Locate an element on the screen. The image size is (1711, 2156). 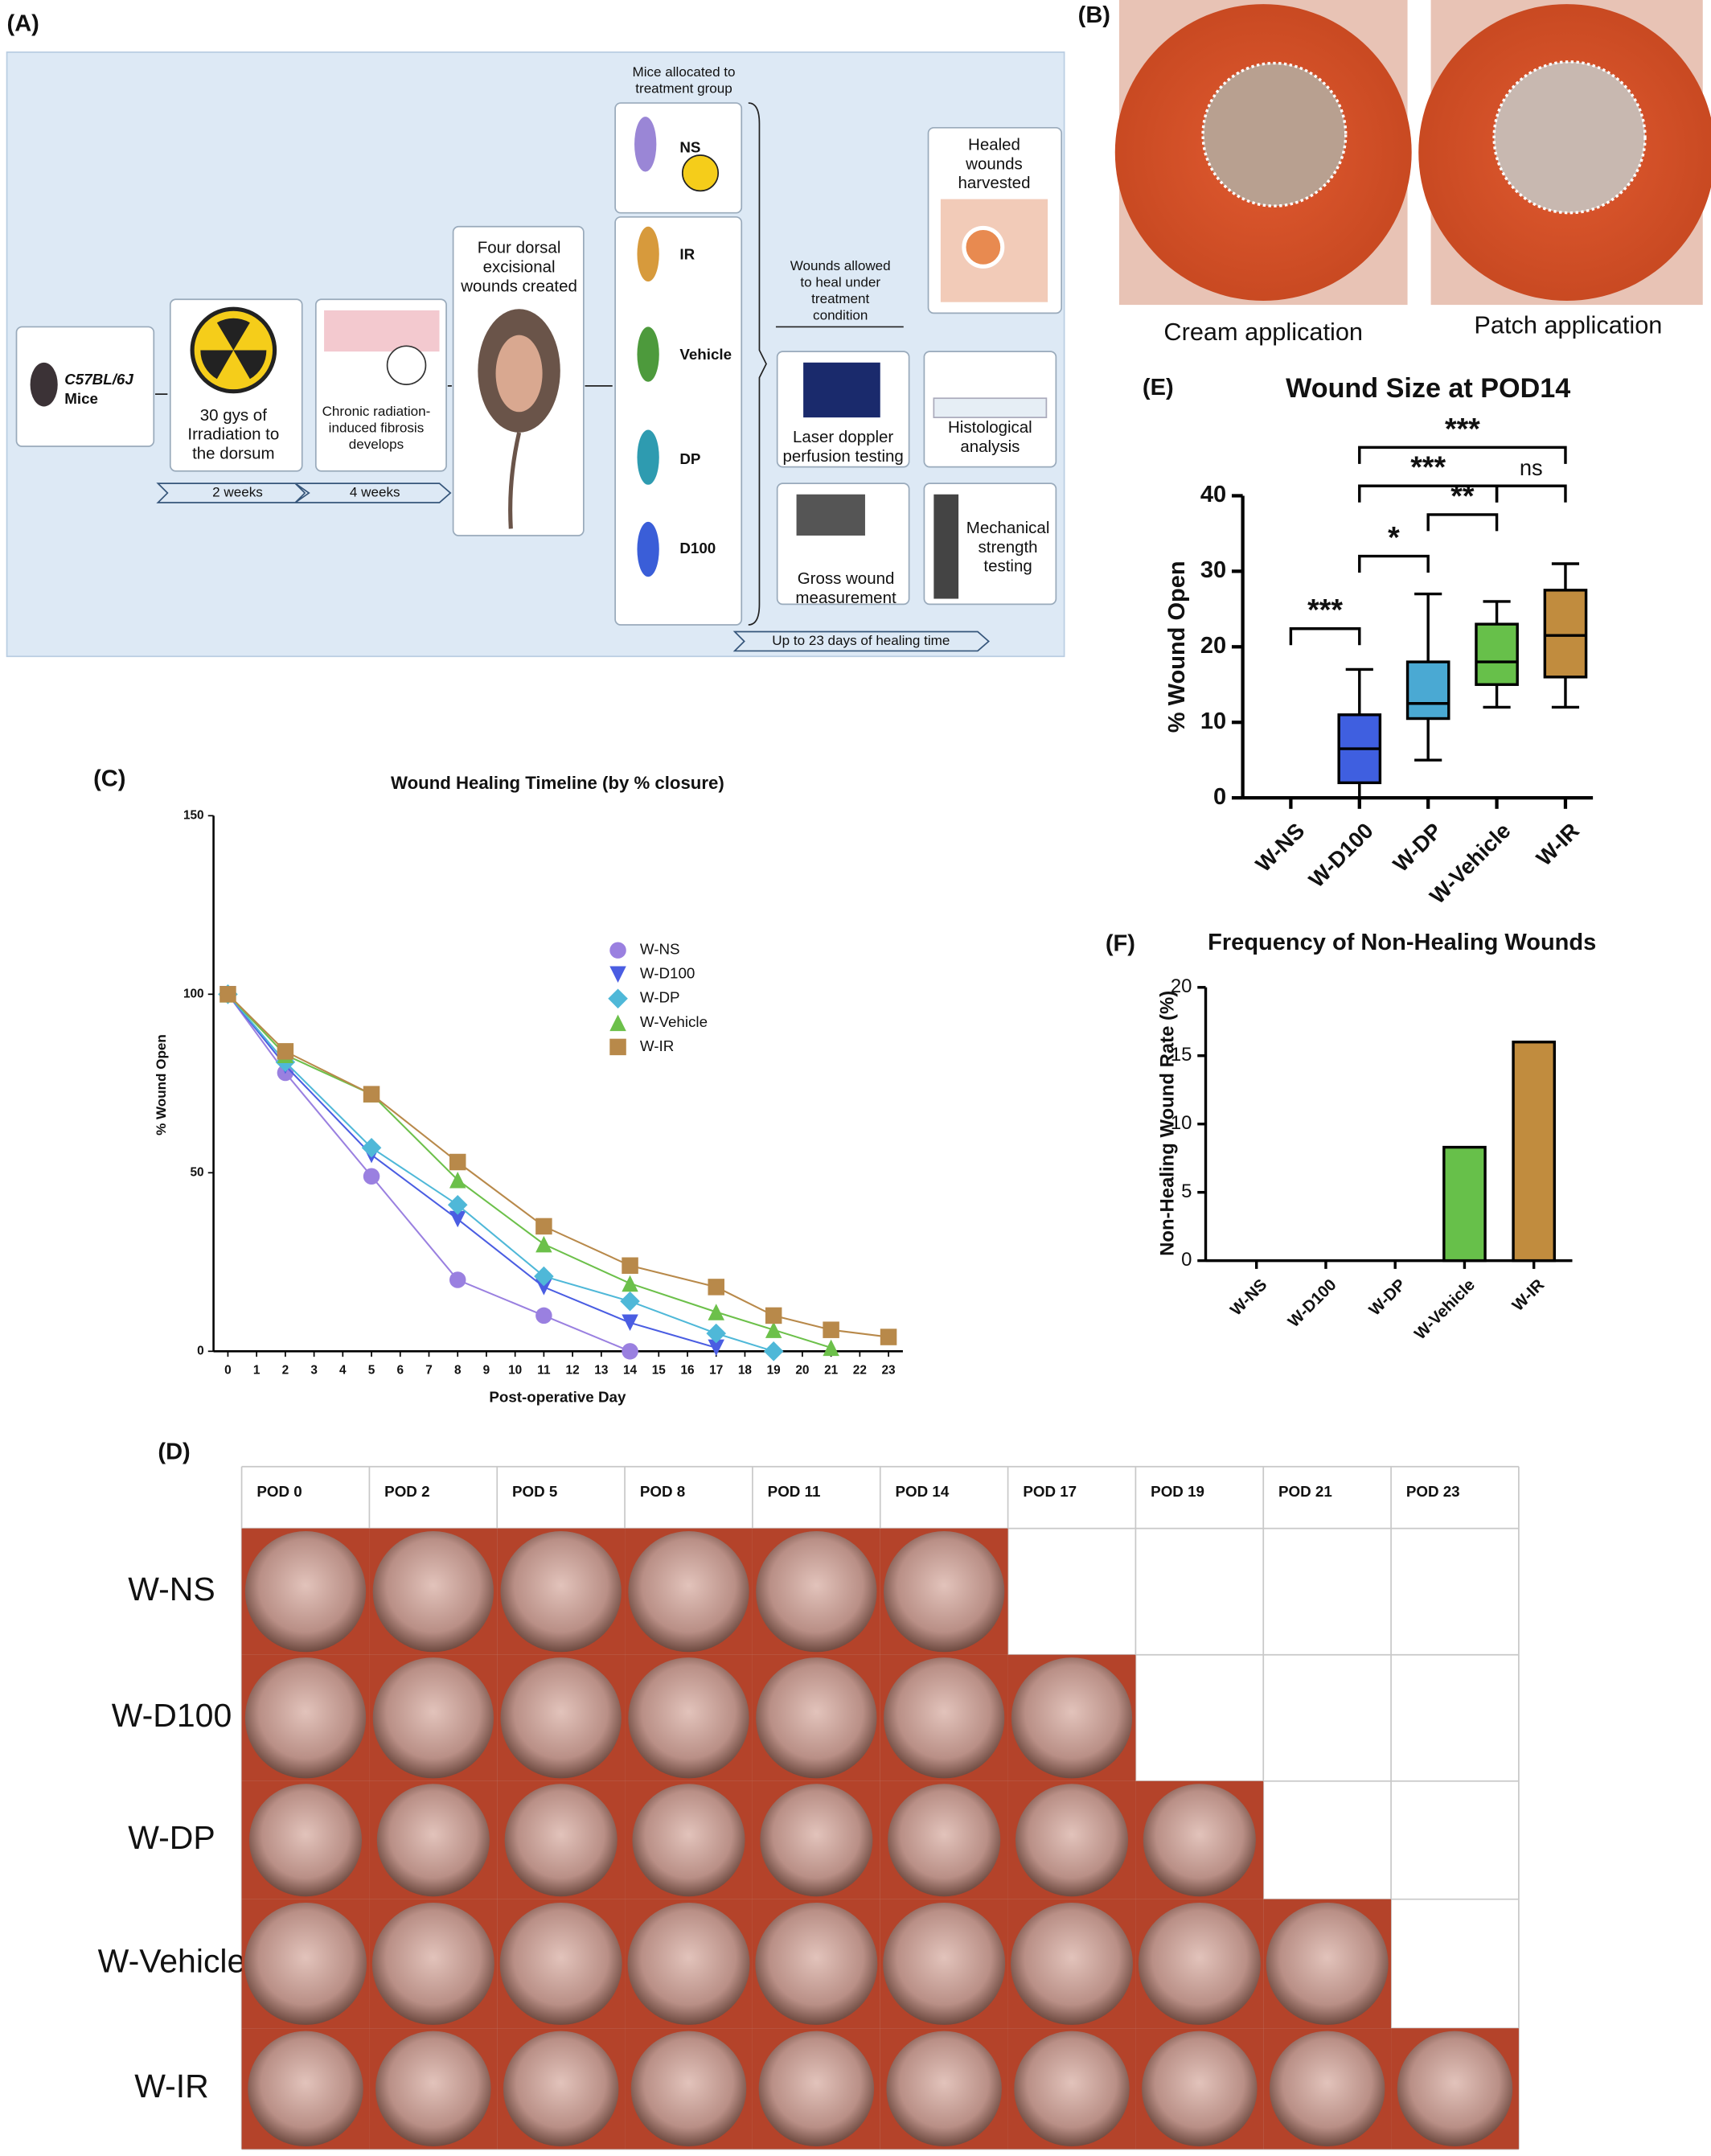
x-tick-label: 17 is located at coordinates (716, 1370).